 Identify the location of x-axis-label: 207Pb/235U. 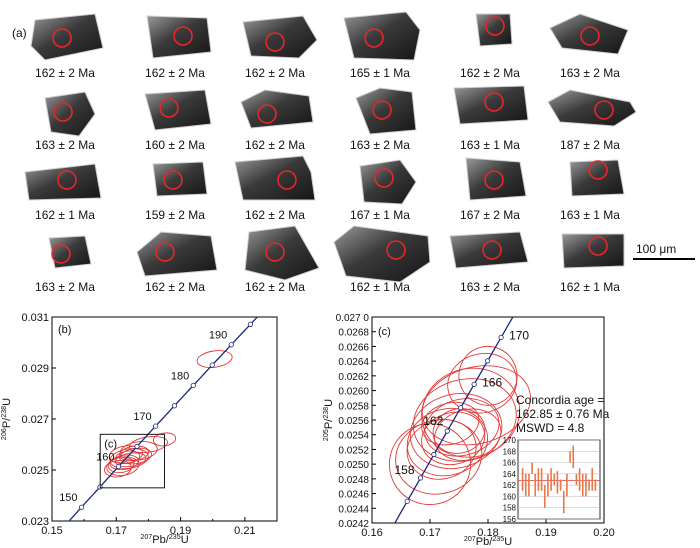
(488, 541).